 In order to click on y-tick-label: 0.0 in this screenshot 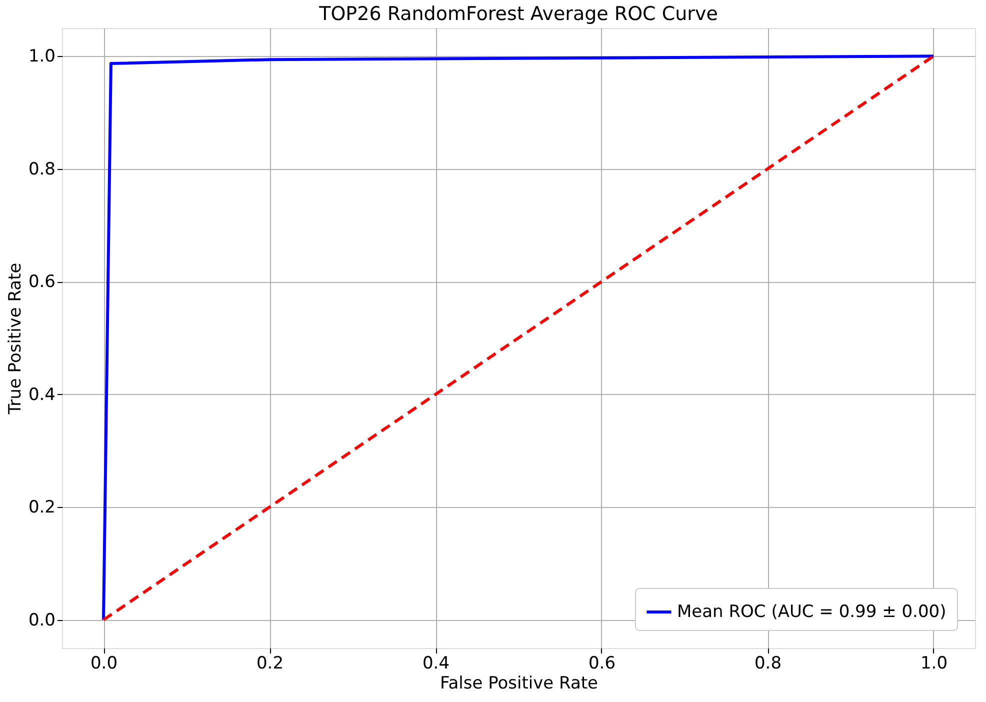, I will do `click(42, 620)`.